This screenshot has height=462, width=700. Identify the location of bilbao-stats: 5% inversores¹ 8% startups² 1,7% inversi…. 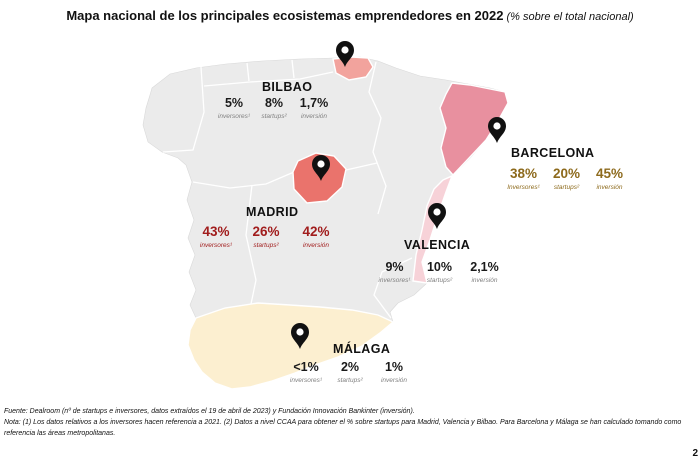
(274, 108).